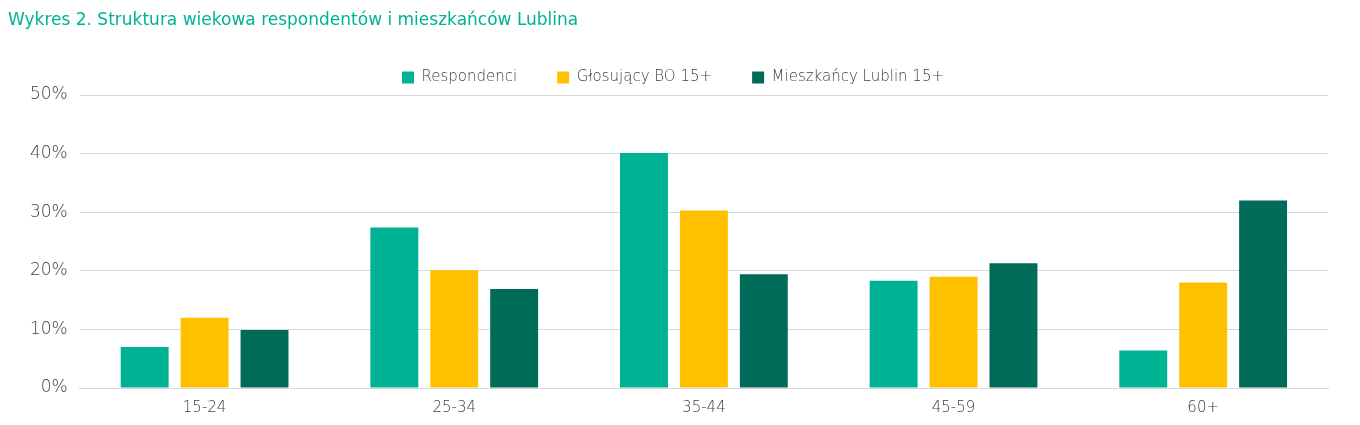  Describe the element at coordinates (48, 269) in the screenshot. I see `y-tick-label: 20%` at that location.